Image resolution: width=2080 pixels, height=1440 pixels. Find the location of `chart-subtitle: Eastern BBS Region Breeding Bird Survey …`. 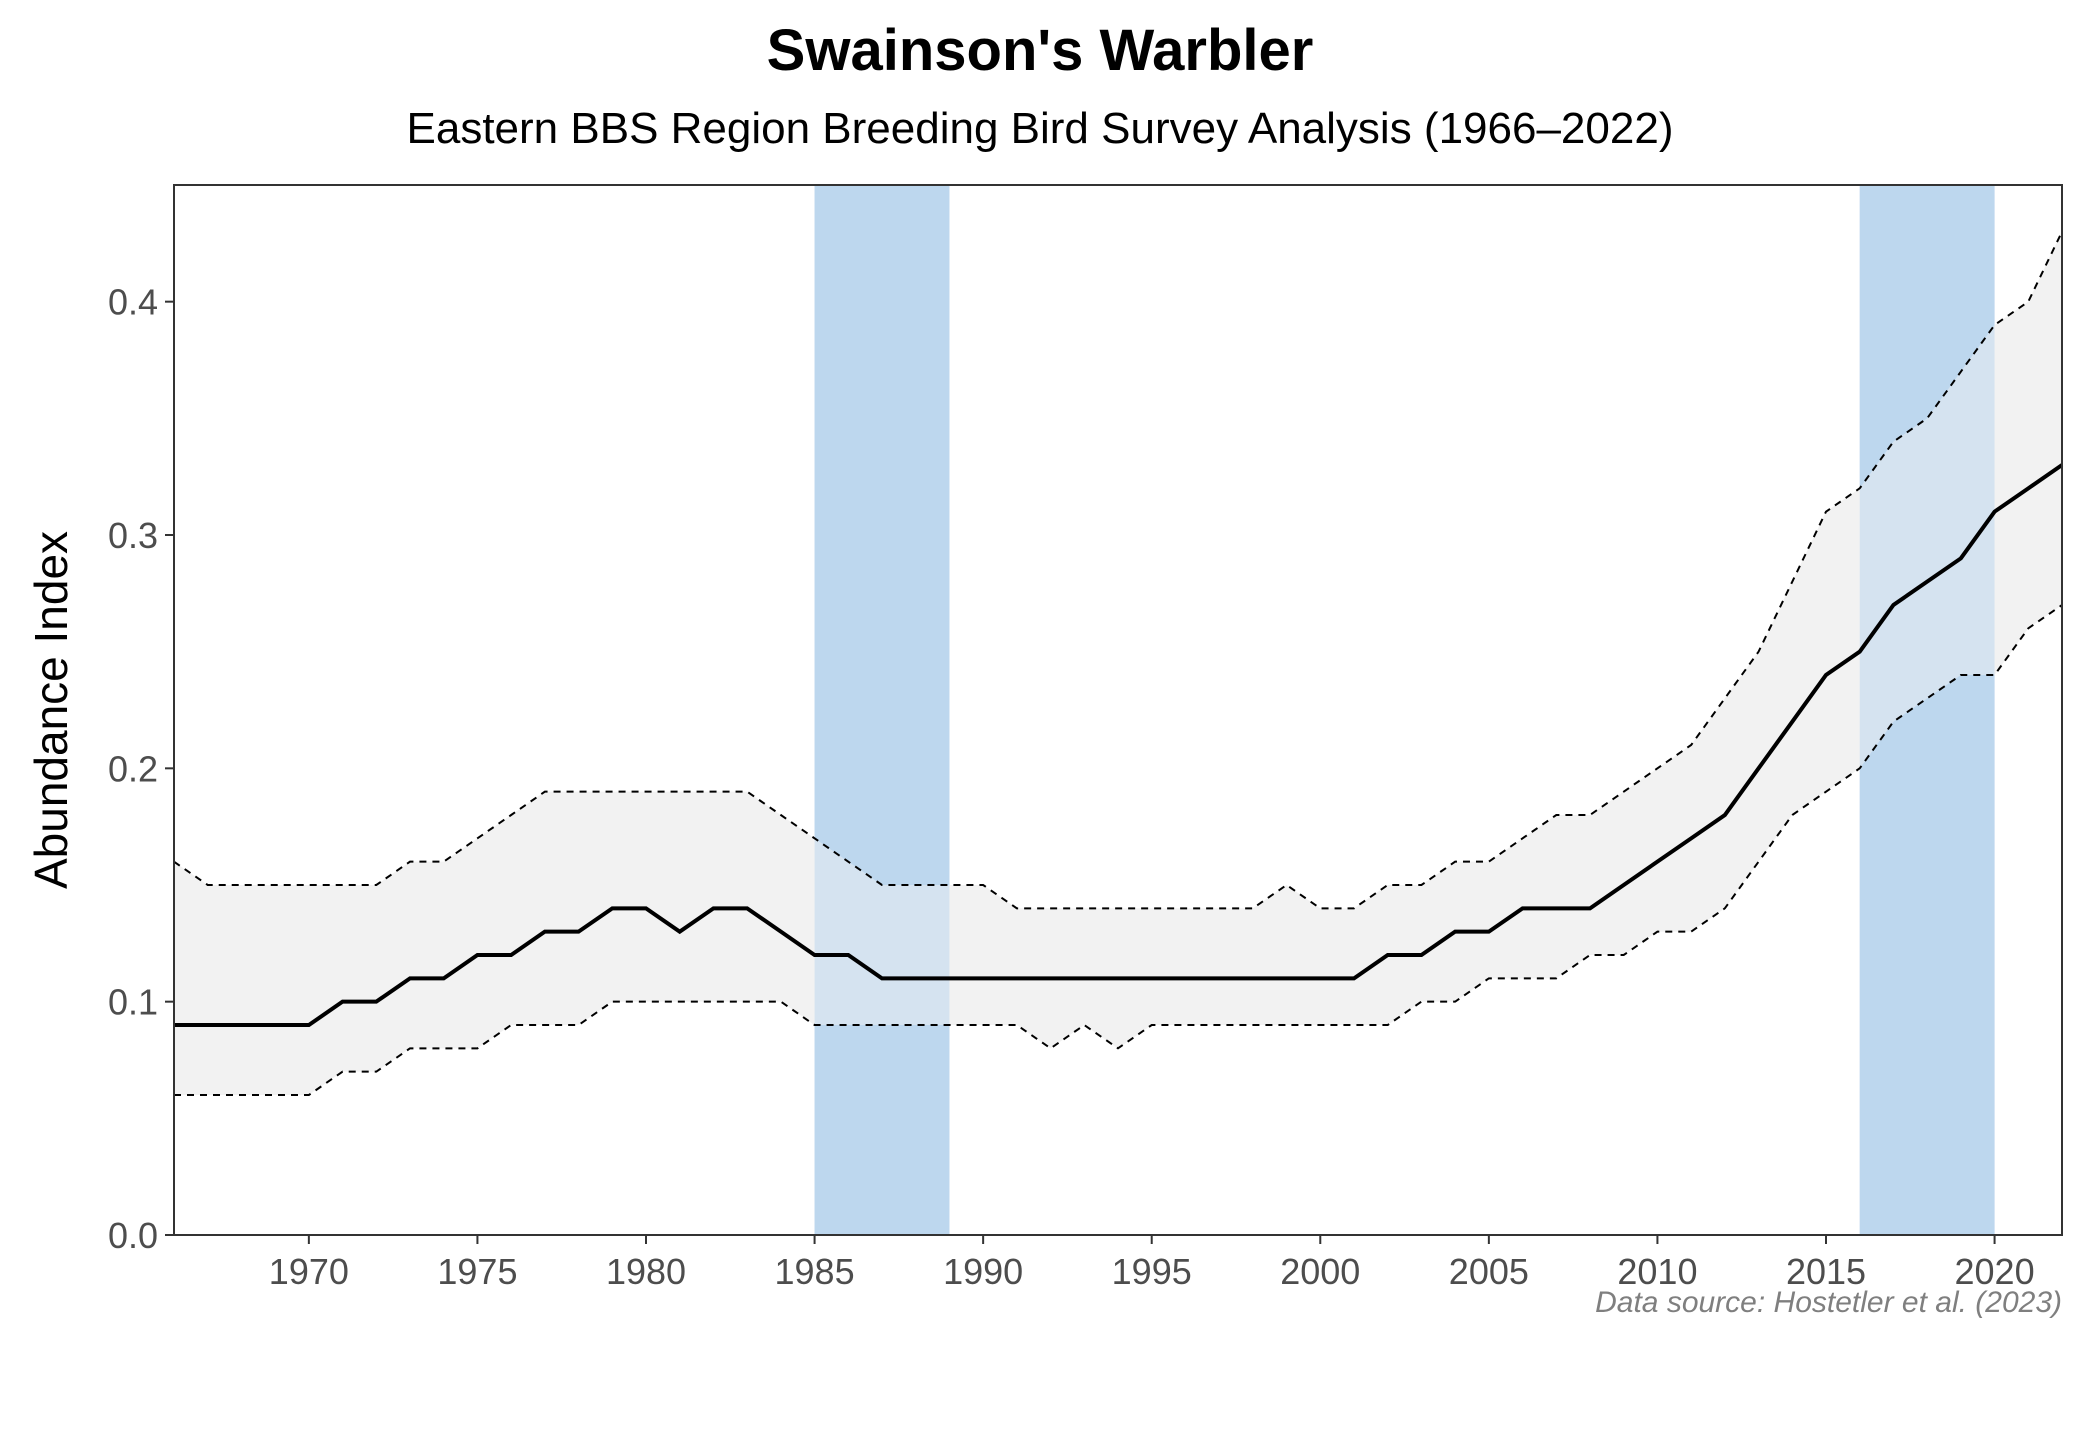

chart-subtitle: Eastern BBS Region Breeding Bird Survey … is located at coordinates (1040, 128).